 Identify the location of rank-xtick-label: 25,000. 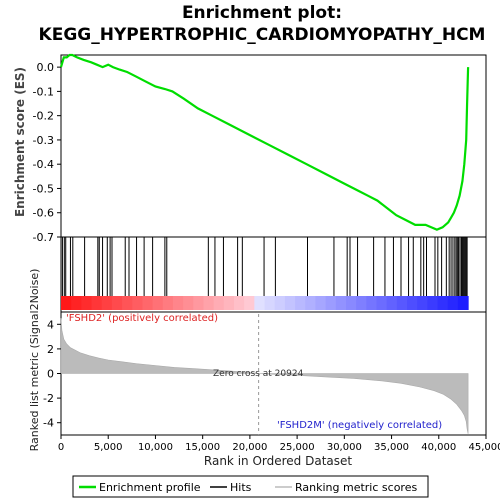
(297, 447).